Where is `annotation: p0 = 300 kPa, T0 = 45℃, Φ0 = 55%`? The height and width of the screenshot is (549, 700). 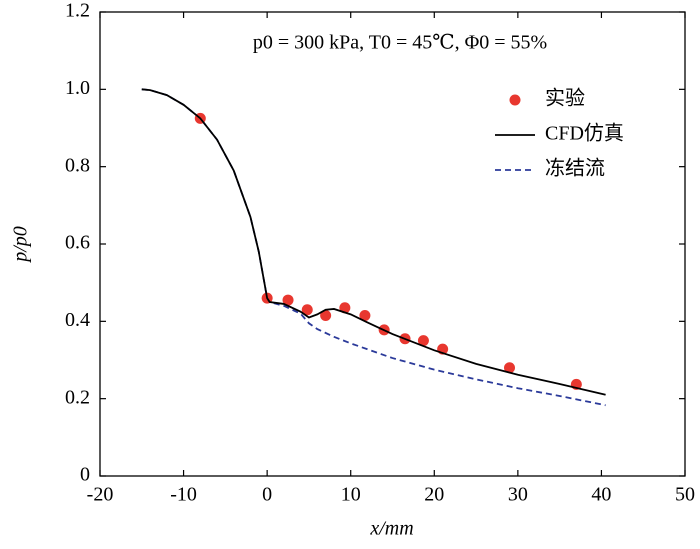
annotation: p0 = 300 kPa, T0 = 45℃, Φ0 = 55% is located at coordinates (400, 43).